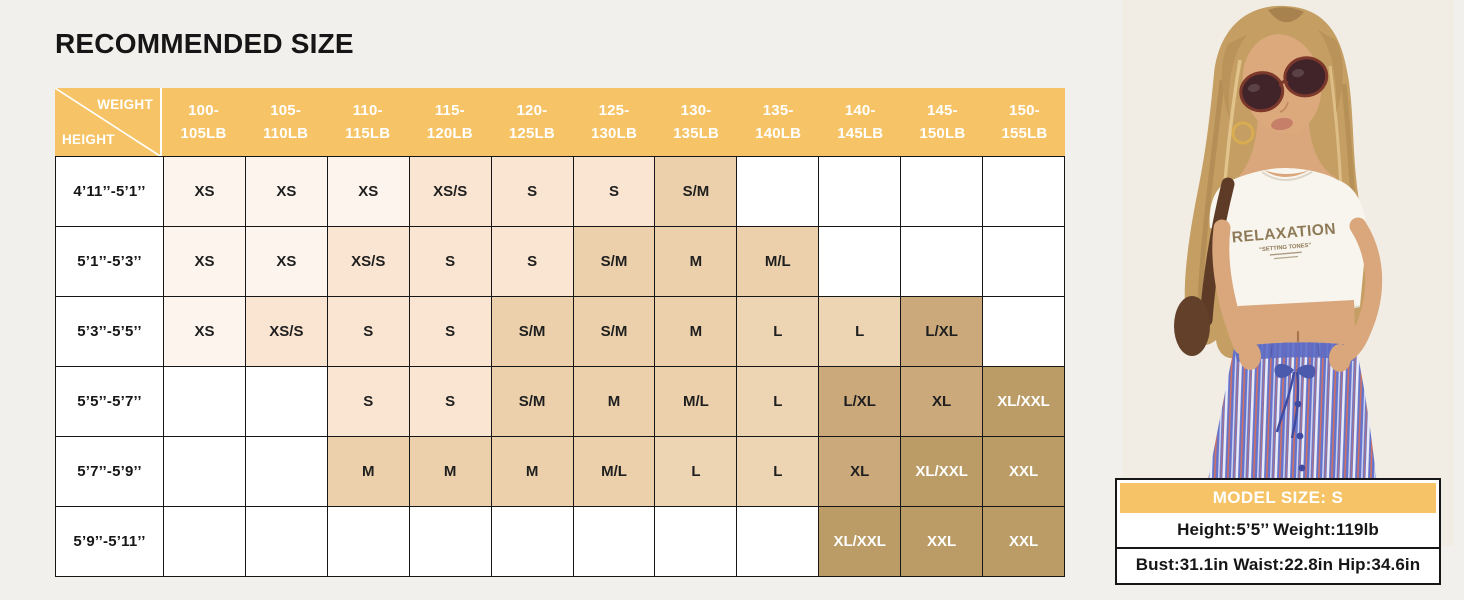  I want to click on weight-column-header: 150- 155LB, so click(1024, 121).